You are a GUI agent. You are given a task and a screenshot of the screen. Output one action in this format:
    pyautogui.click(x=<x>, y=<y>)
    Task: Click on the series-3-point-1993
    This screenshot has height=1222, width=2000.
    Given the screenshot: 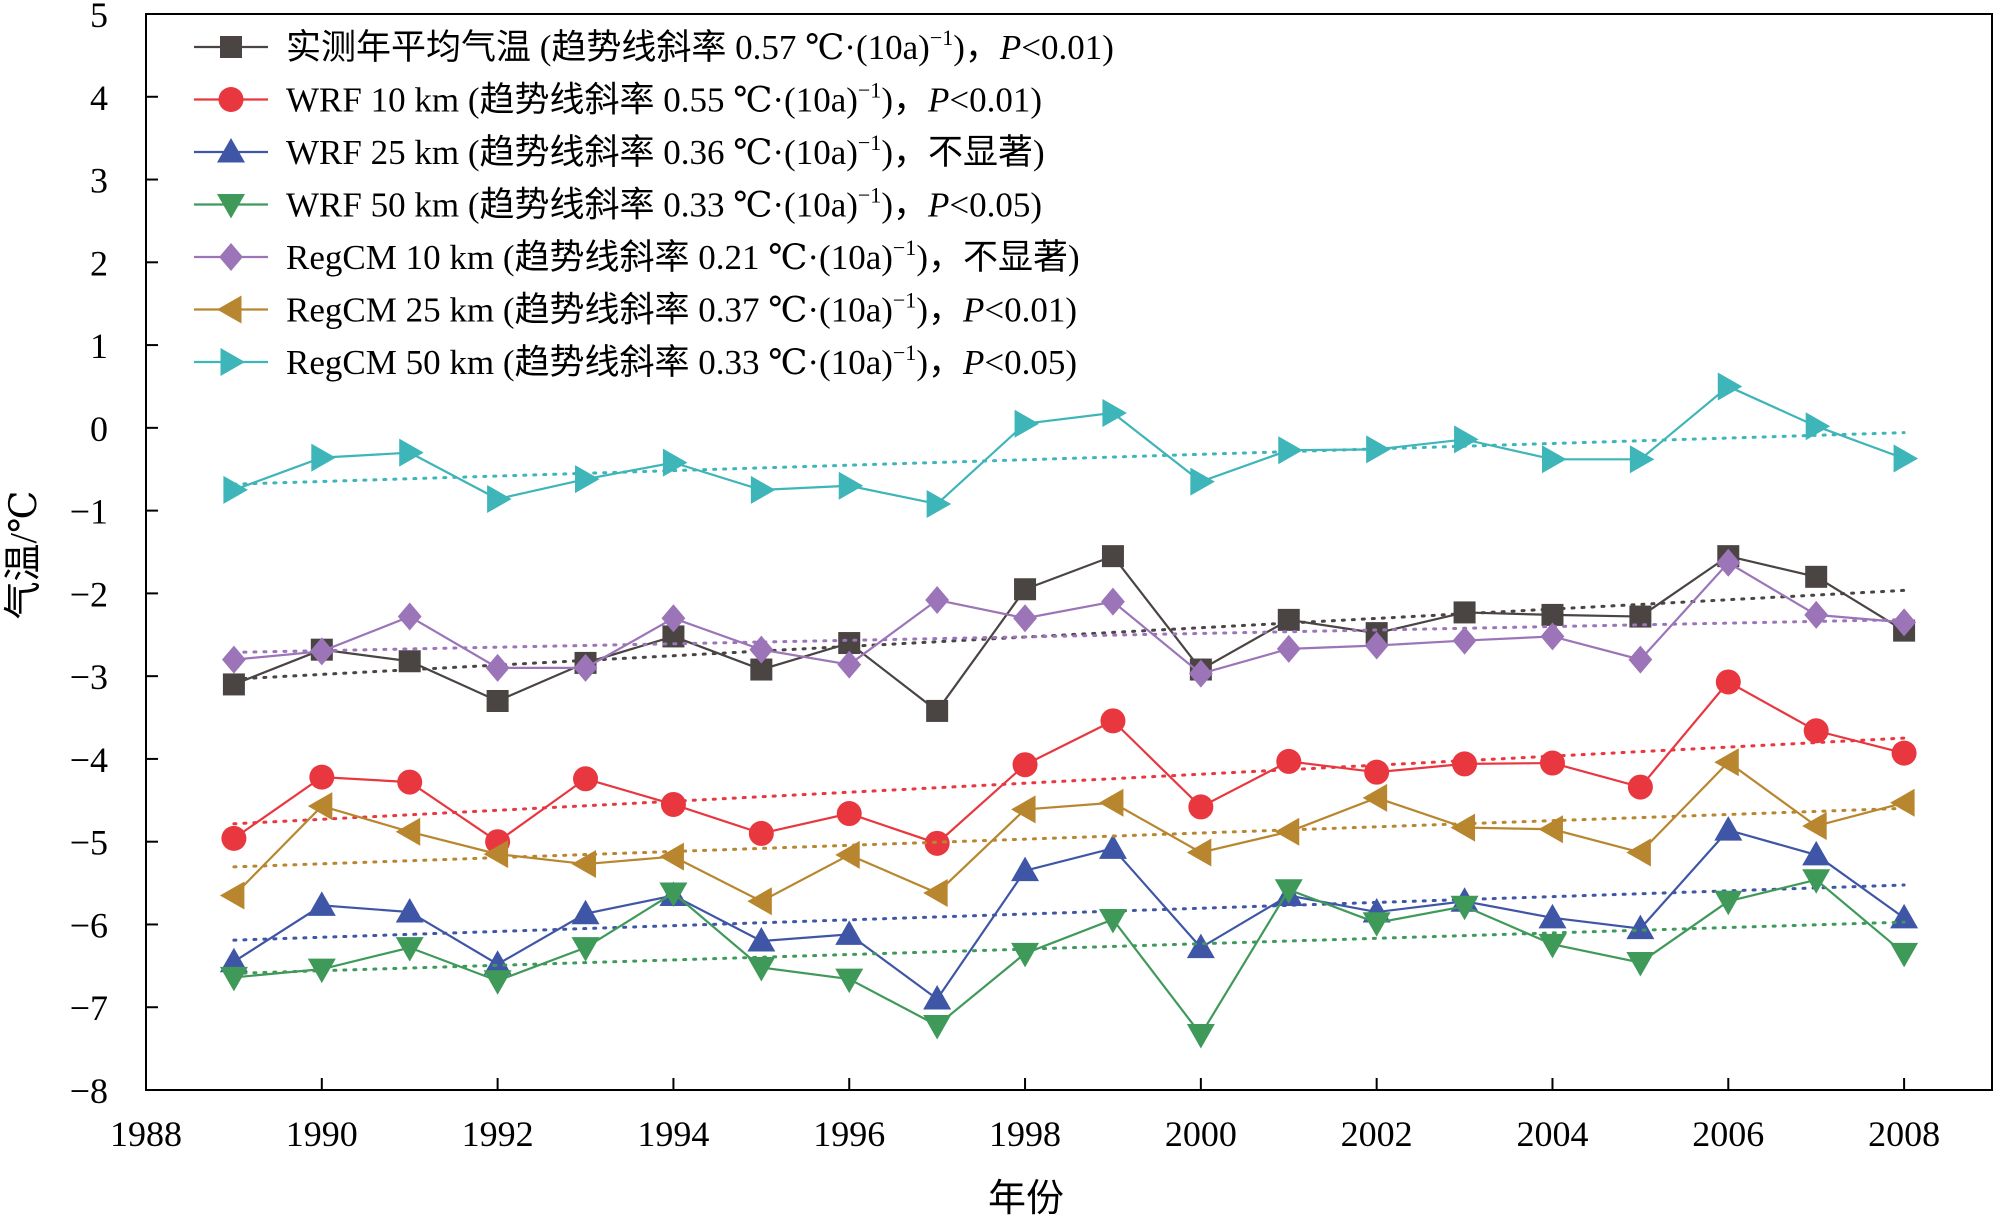 What is the action you would take?
    pyautogui.click(x=585, y=912)
    